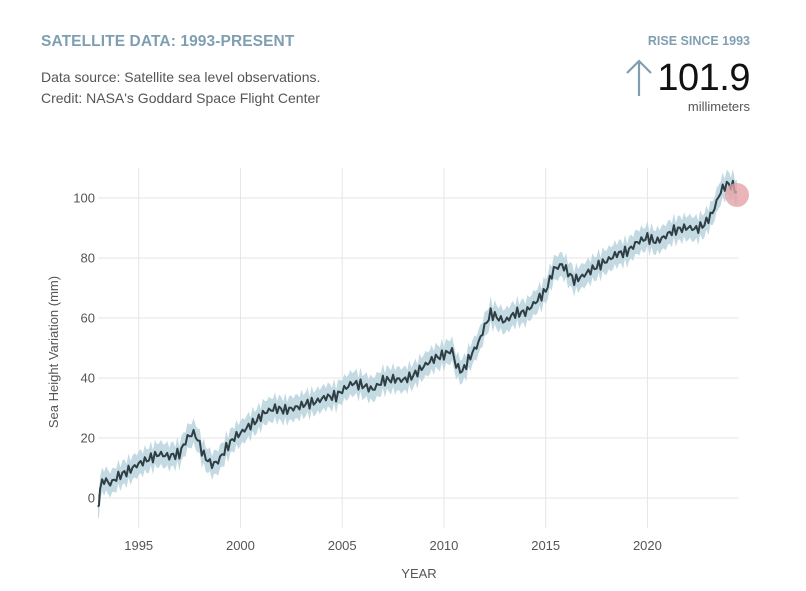 The height and width of the screenshot is (591, 806). Describe the element at coordinates (736, 195) in the screenshot. I see `latest-value-marker` at that location.